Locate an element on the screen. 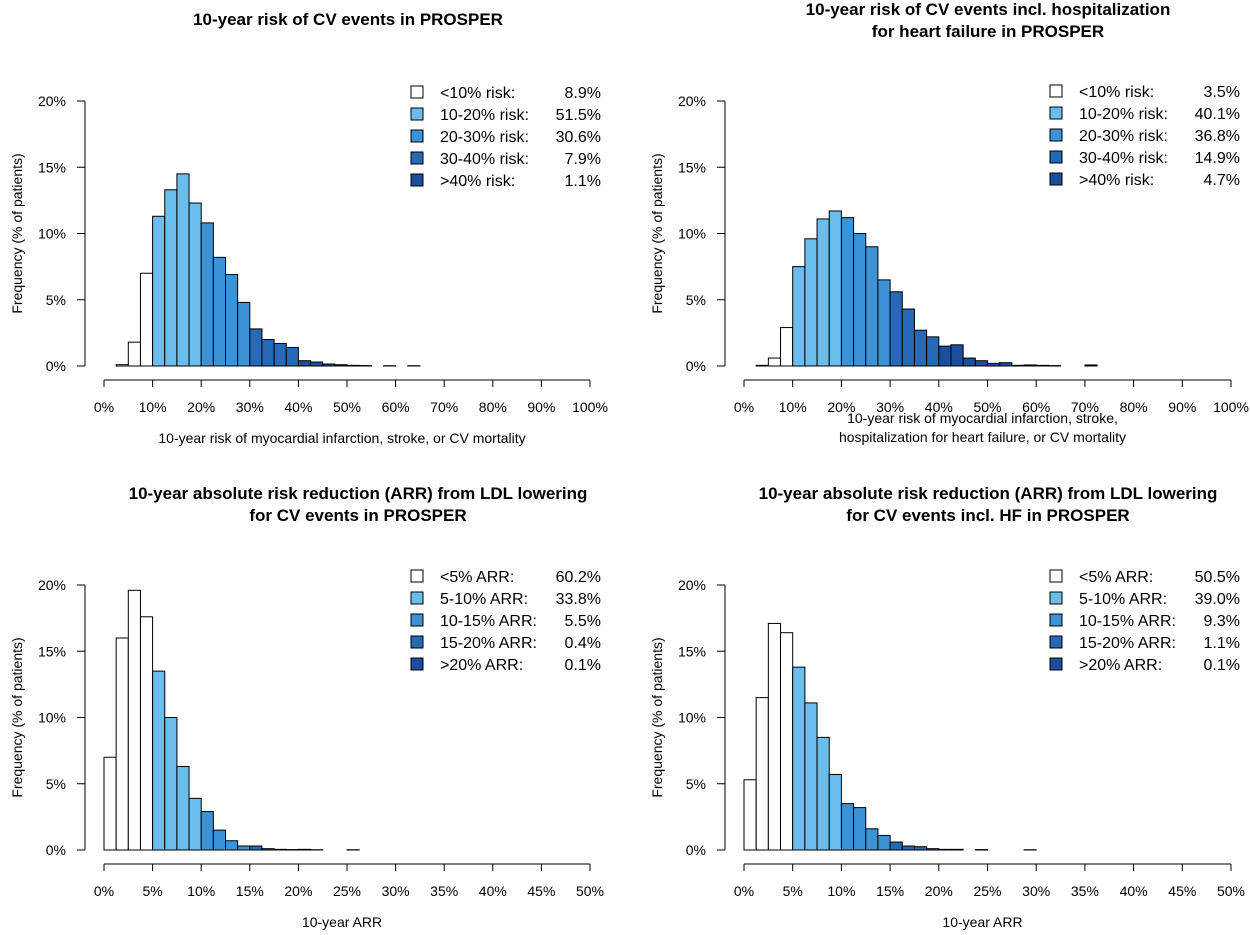 This screenshot has height=935, width=1250. chart-2-x-tick-label: 10% is located at coordinates (793, 407).